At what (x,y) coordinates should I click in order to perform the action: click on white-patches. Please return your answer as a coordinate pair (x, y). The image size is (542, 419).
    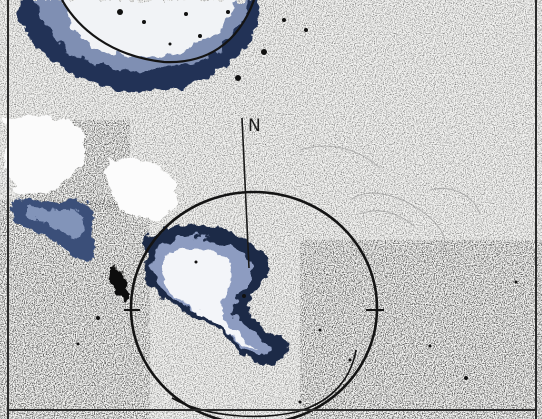
    Looking at the image, I should click on (92, 167).